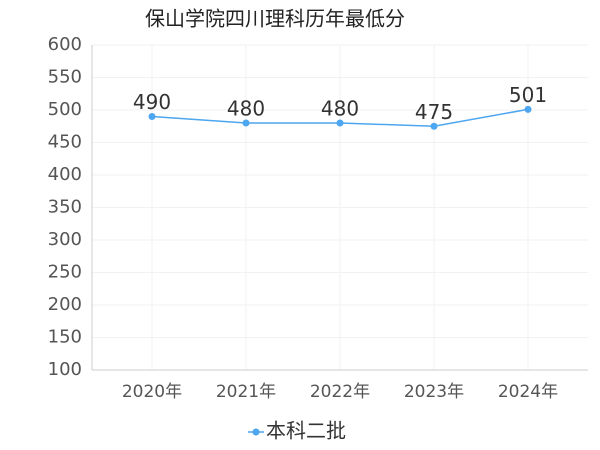  I want to click on x-tick-label: 2023年, so click(434, 392).